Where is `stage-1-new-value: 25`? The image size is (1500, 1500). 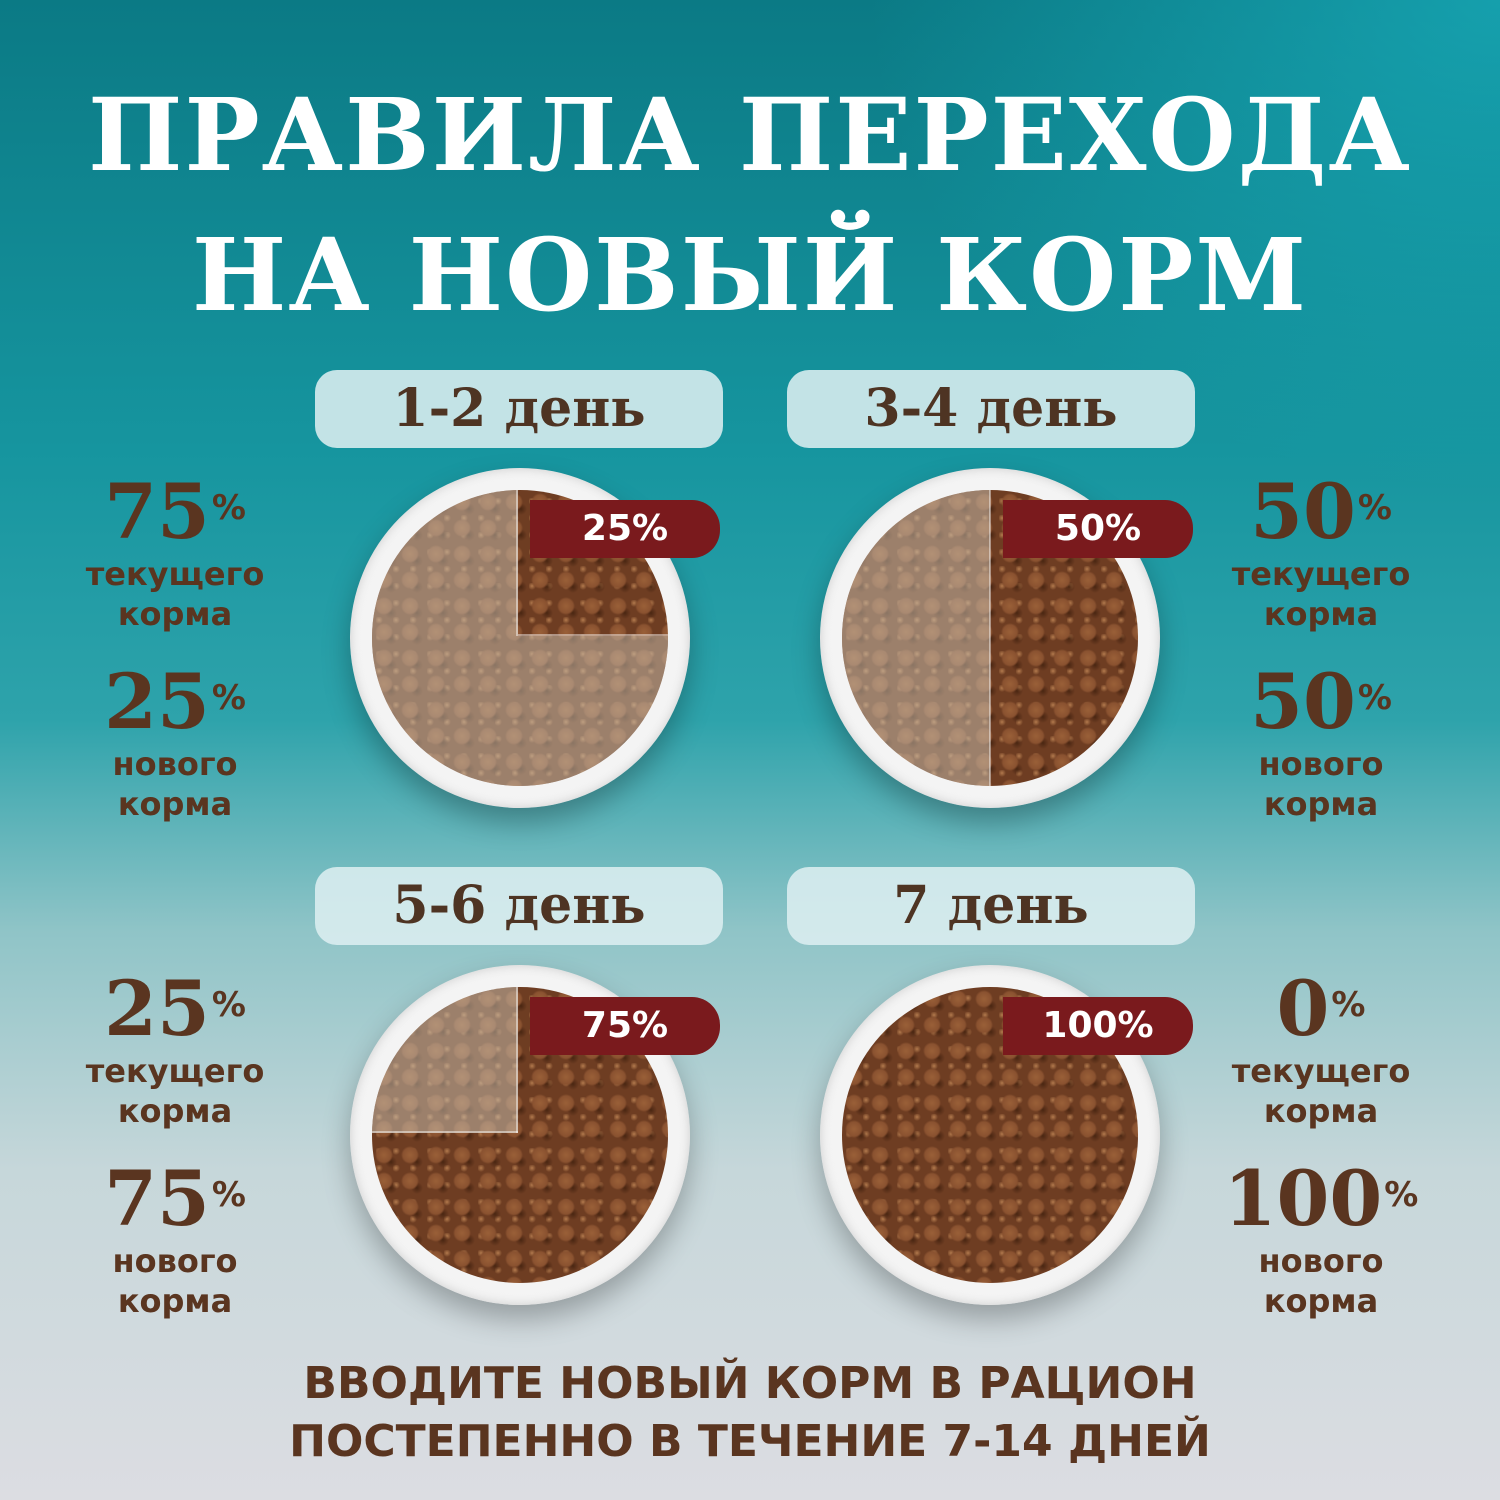
stage-1-new-value: 25 is located at coordinates (157, 701).